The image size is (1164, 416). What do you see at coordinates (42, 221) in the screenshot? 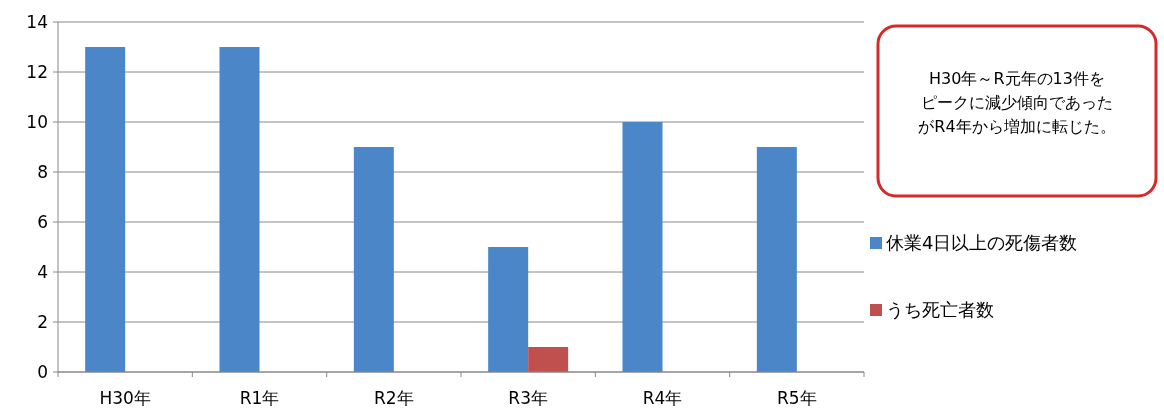
I see `y-tick-label: 6` at bounding box center [42, 221].